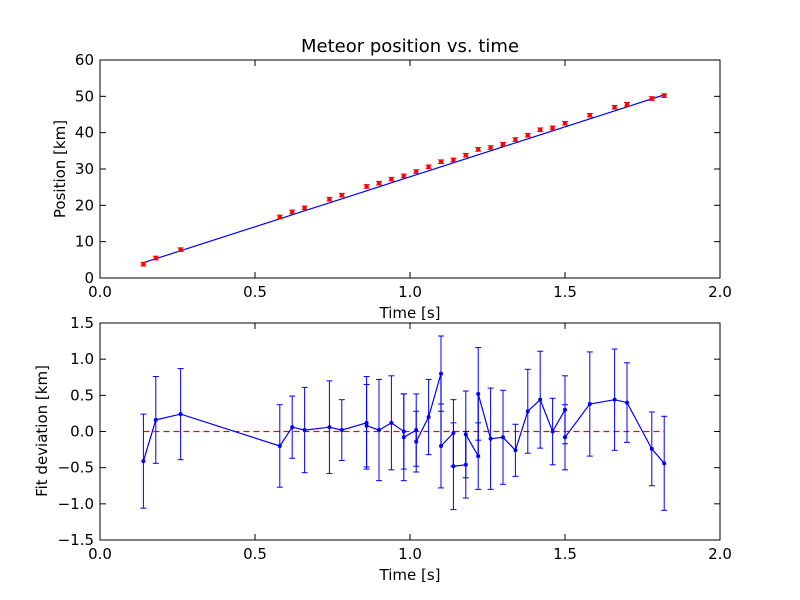 The width and height of the screenshot is (800, 600). I want to click on y-tick-label: 0.0, so click(82, 432).